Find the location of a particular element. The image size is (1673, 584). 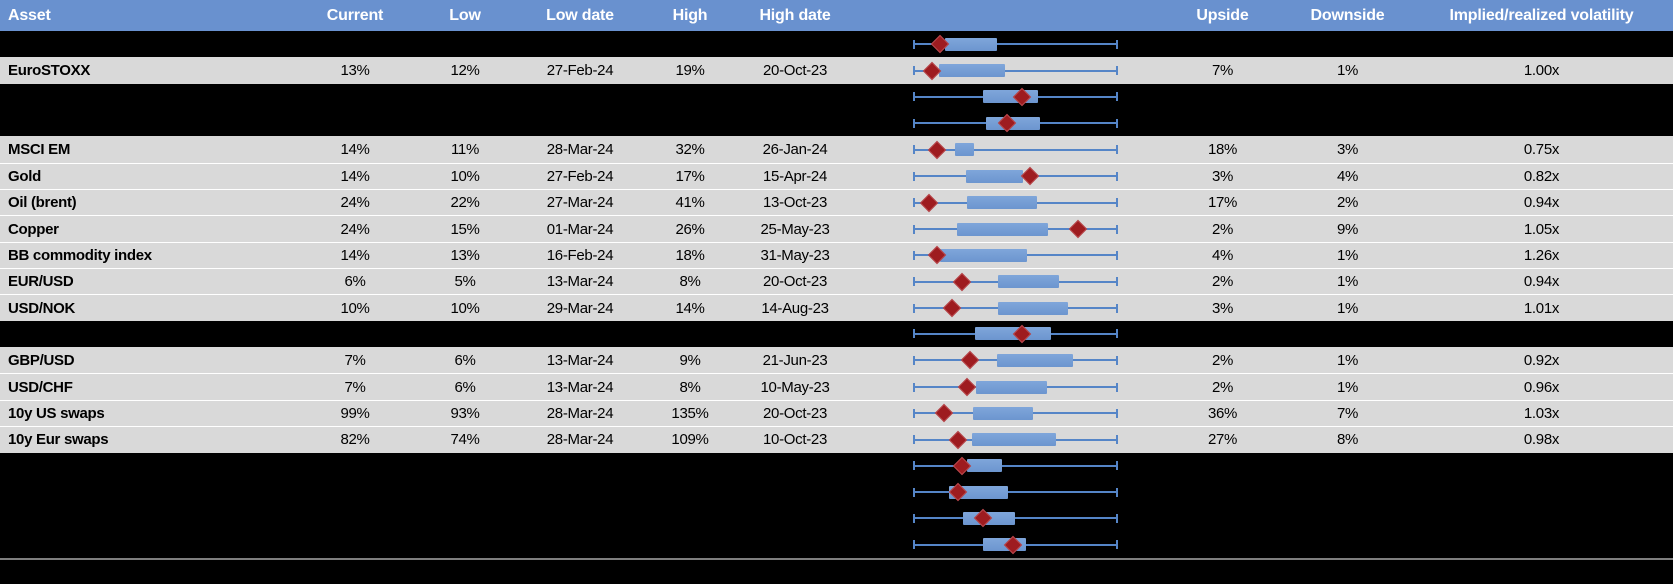

cell-downside: 8% is located at coordinates (1347, 440).